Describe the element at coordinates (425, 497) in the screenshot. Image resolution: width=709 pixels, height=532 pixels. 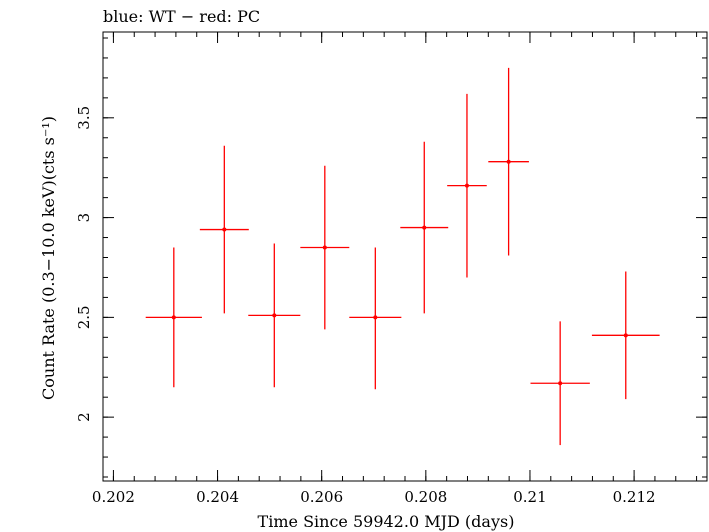
I see `x-tick-label: 0.208` at that location.